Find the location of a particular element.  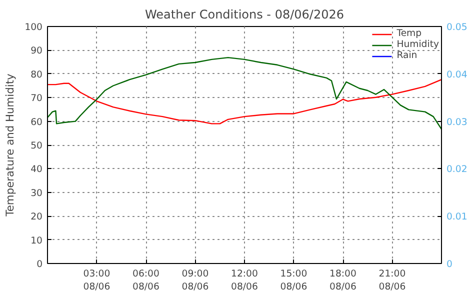

y2-tick-label: 0.04 is located at coordinates (457, 74).